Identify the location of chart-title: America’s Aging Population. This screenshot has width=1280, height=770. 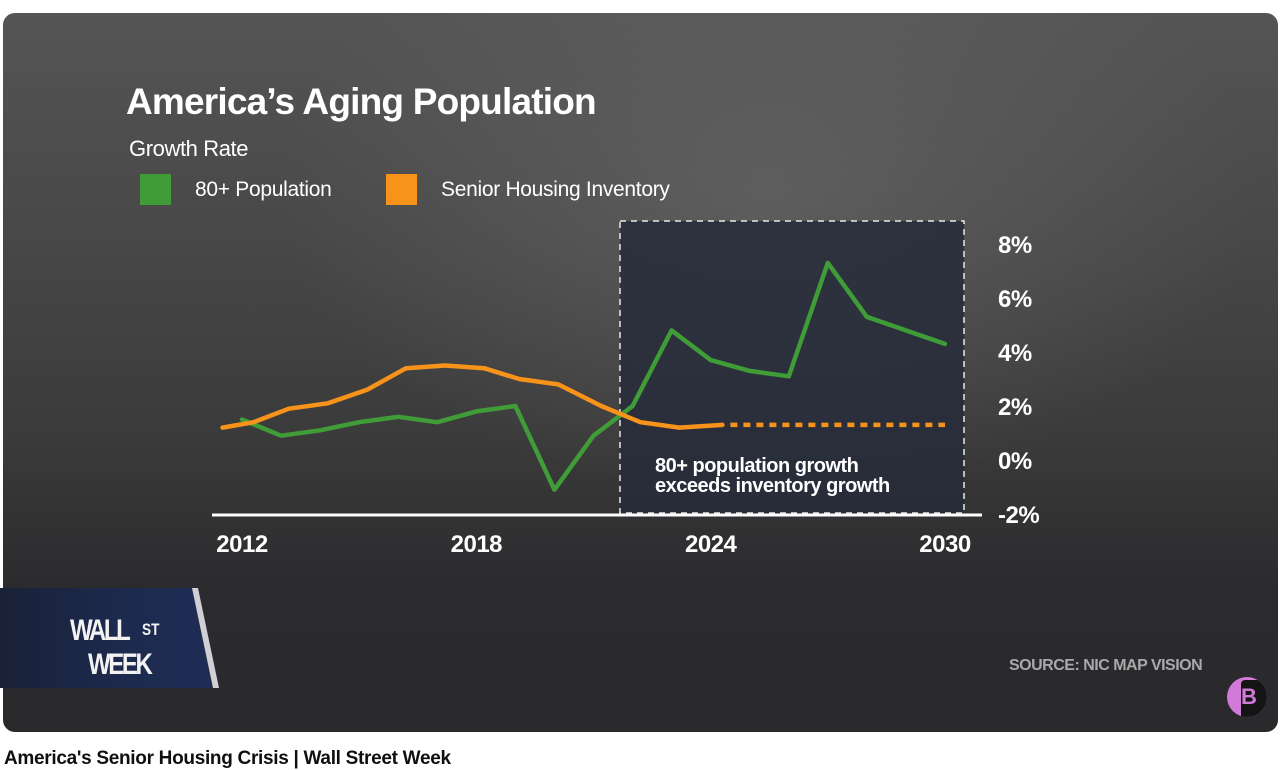
(361, 101).